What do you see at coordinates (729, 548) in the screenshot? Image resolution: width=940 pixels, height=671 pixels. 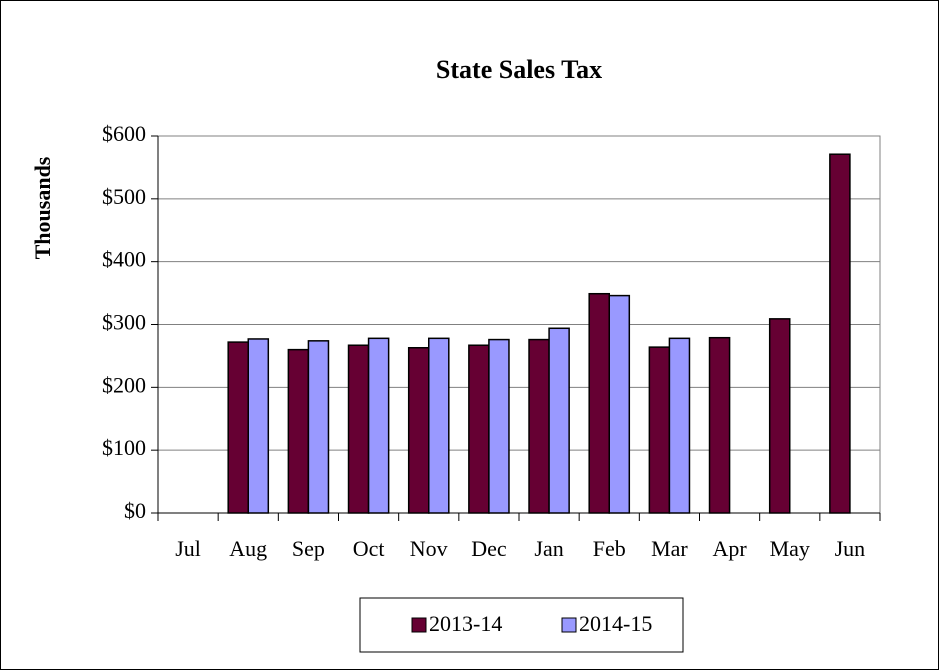 I see `x-tick-label: Apr` at bounding box center [729, 548].